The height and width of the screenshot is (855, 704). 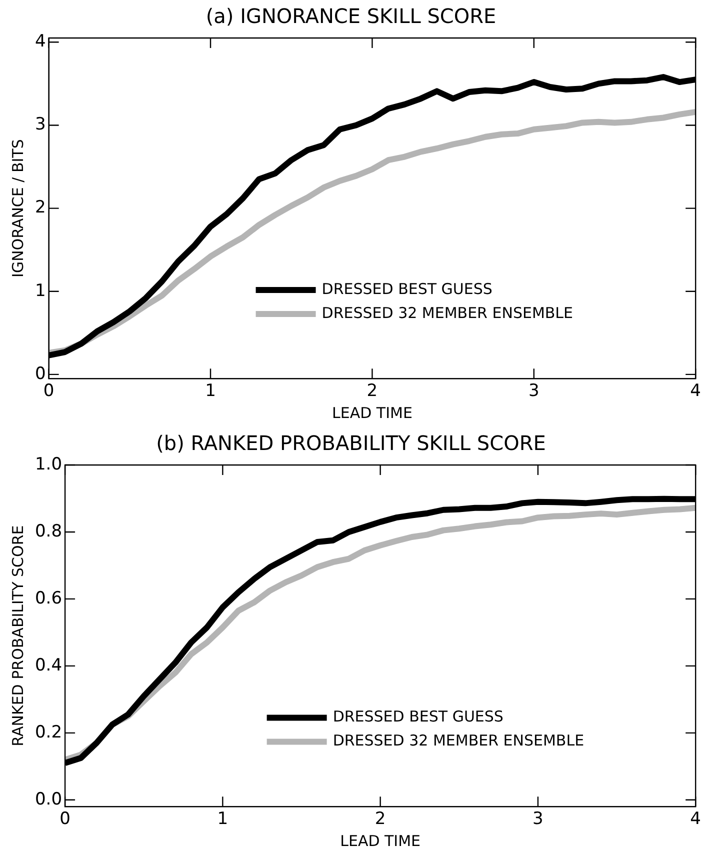 I want to click on y-tick-label: 1.0, so click(x=48, y=464).